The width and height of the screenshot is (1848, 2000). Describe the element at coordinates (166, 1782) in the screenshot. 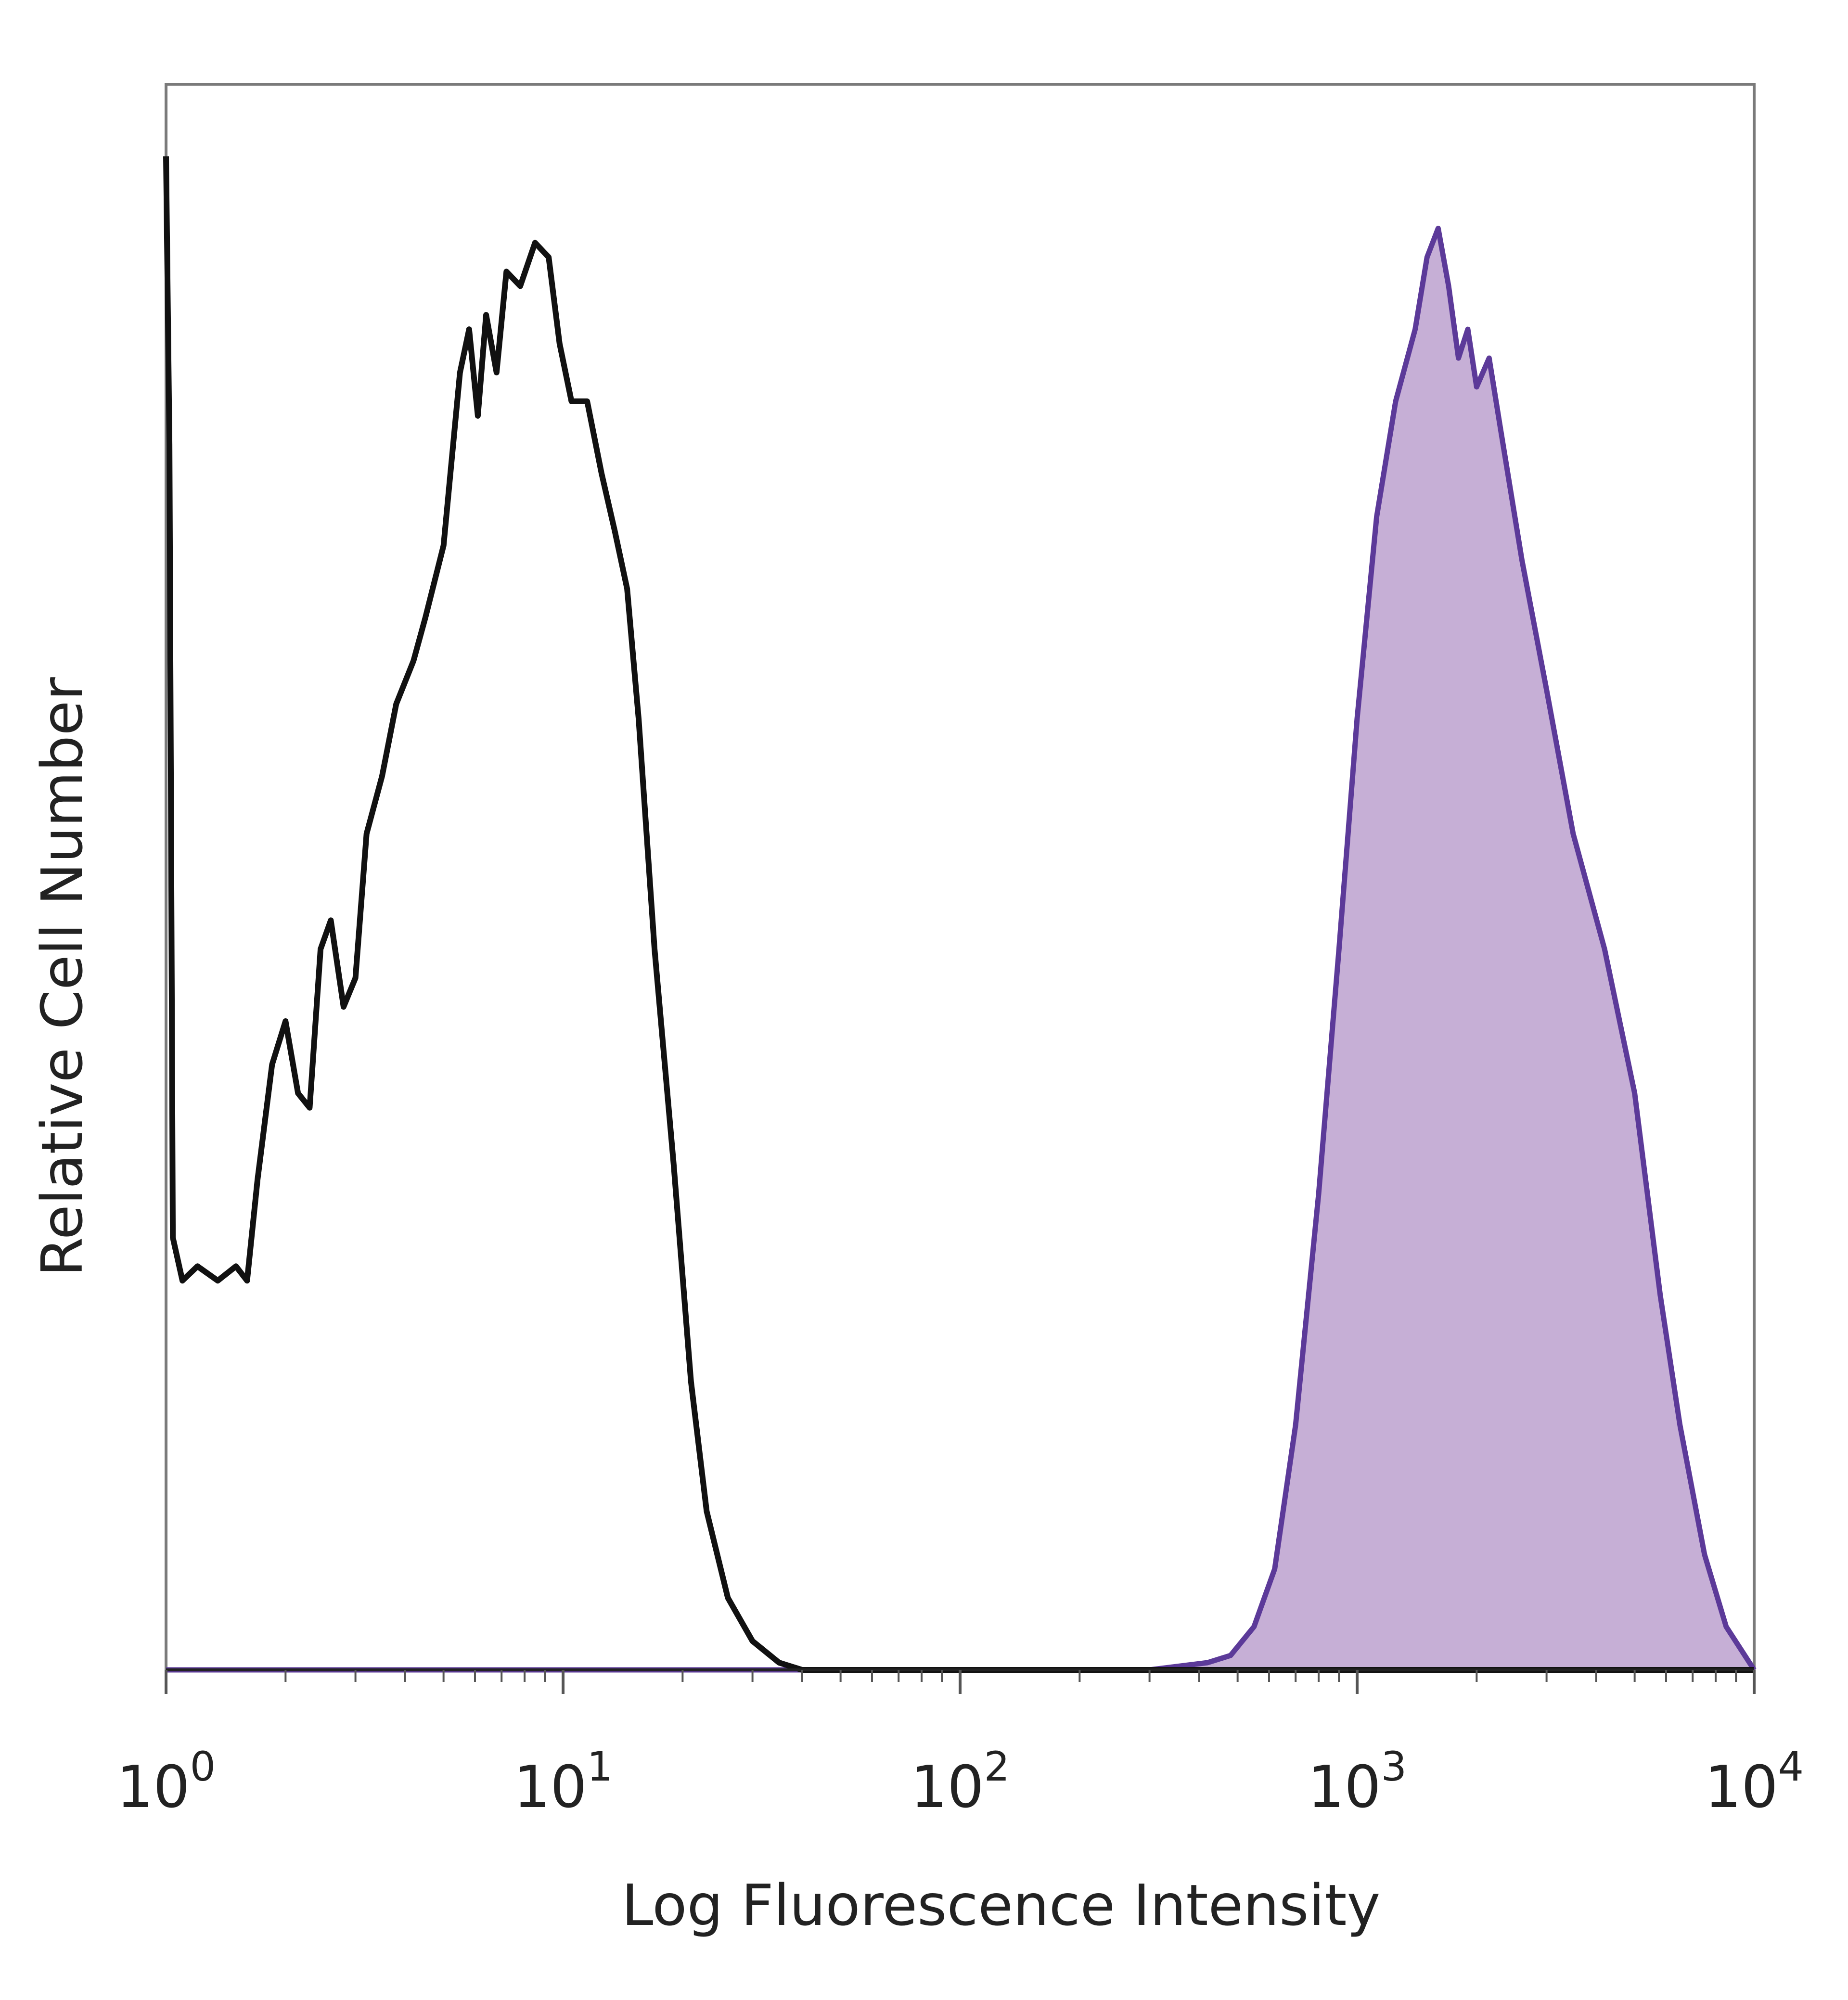

I see `x-tick-label: 10⁰` at that location.